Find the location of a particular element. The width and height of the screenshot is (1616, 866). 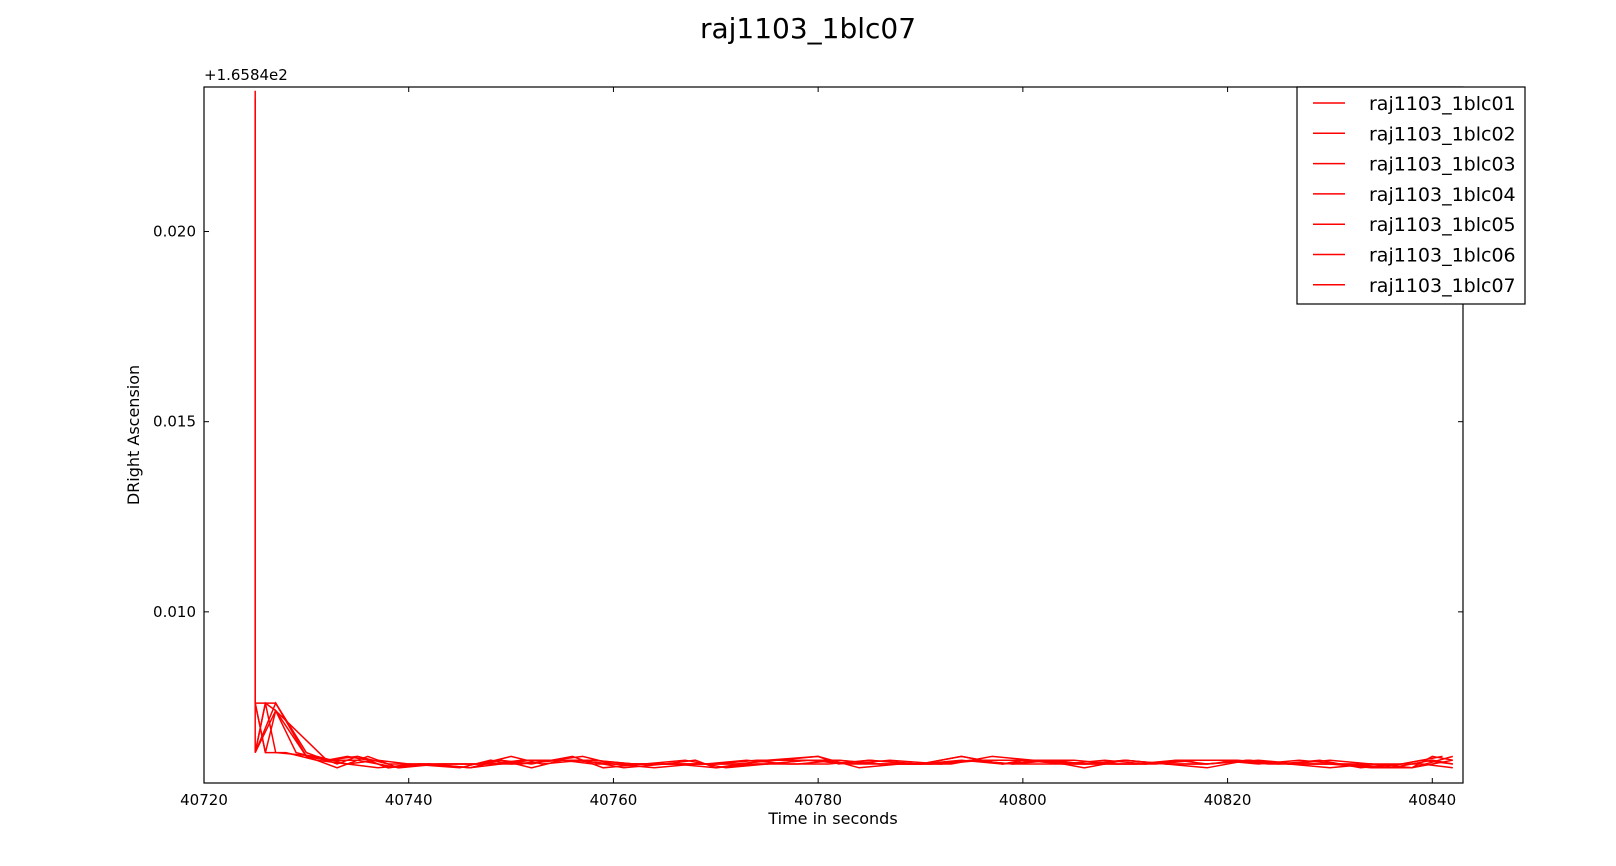

x-tick-label: 40740 is located at coordinates (409, 800).